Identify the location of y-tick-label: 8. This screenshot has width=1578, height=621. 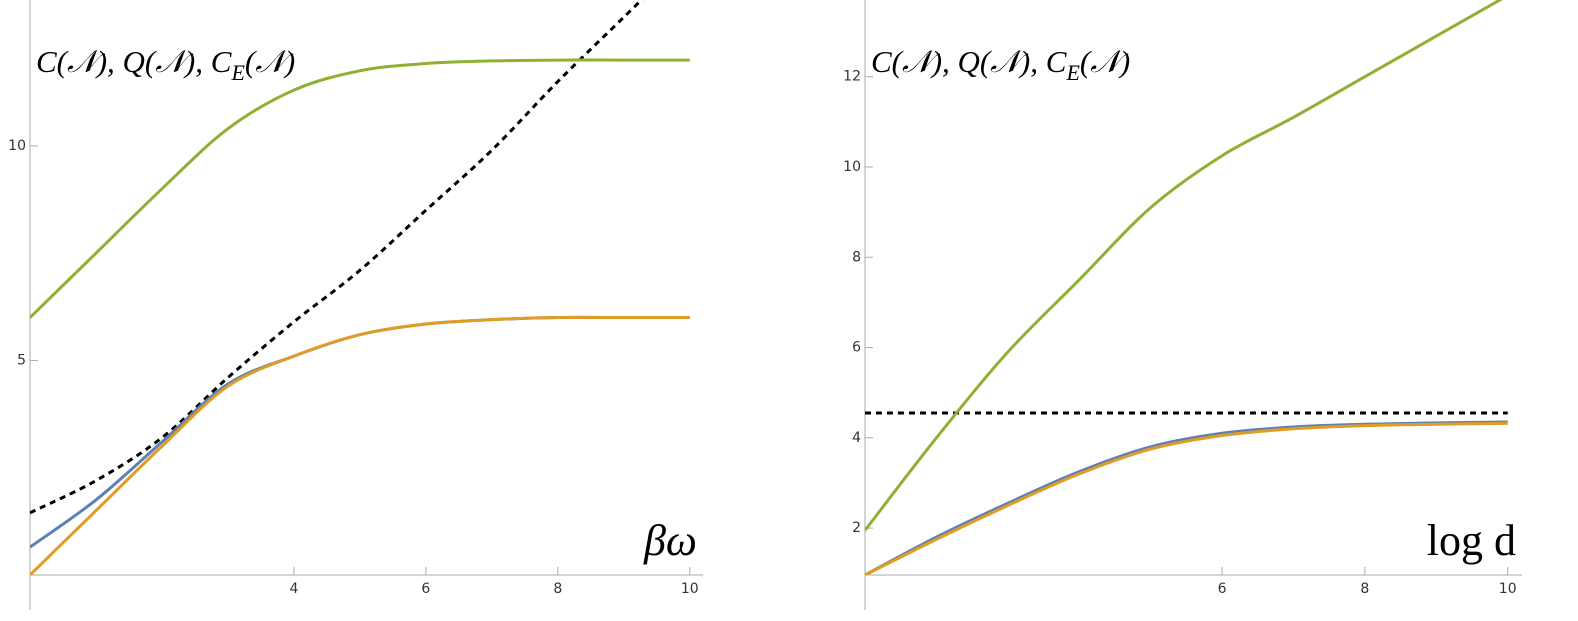
(856, 257).